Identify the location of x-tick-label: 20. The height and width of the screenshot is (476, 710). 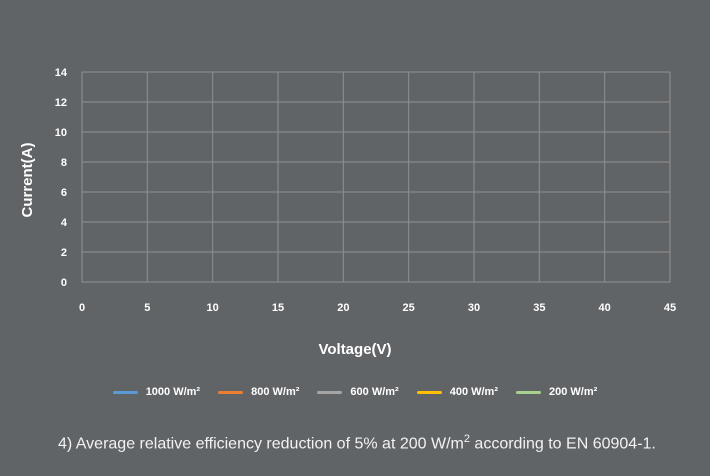
(343, 308).